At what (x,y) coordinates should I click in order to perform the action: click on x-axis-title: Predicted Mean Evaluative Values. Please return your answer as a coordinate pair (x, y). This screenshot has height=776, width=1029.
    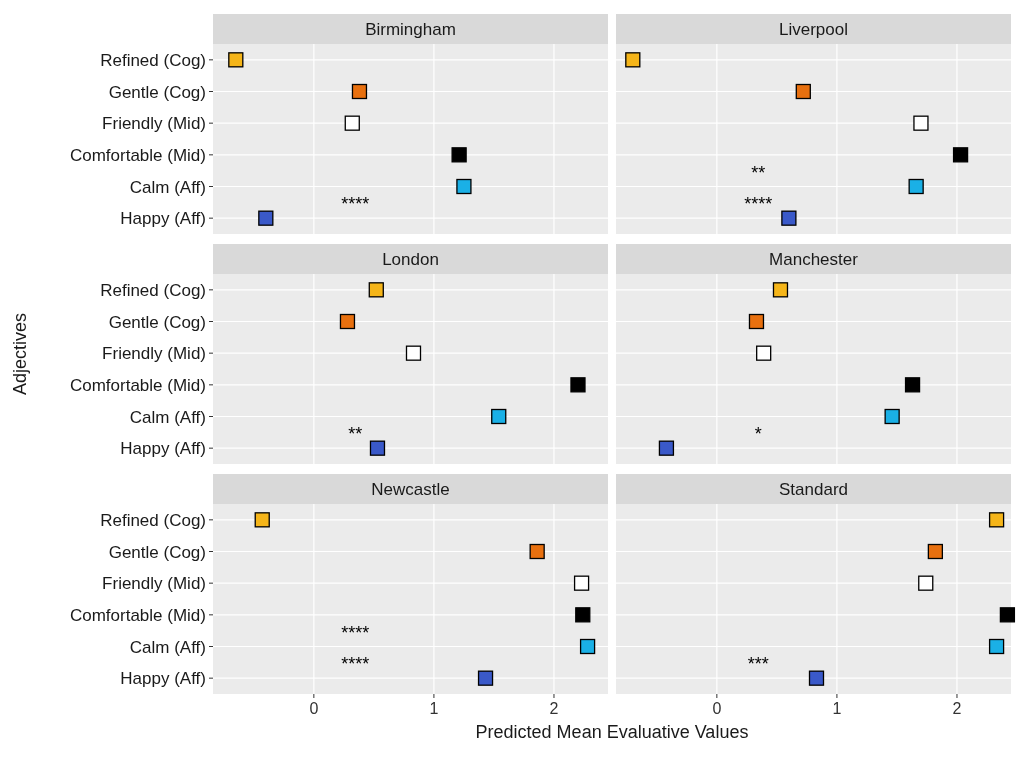
    Looking at the image, I should click on (612, 732).